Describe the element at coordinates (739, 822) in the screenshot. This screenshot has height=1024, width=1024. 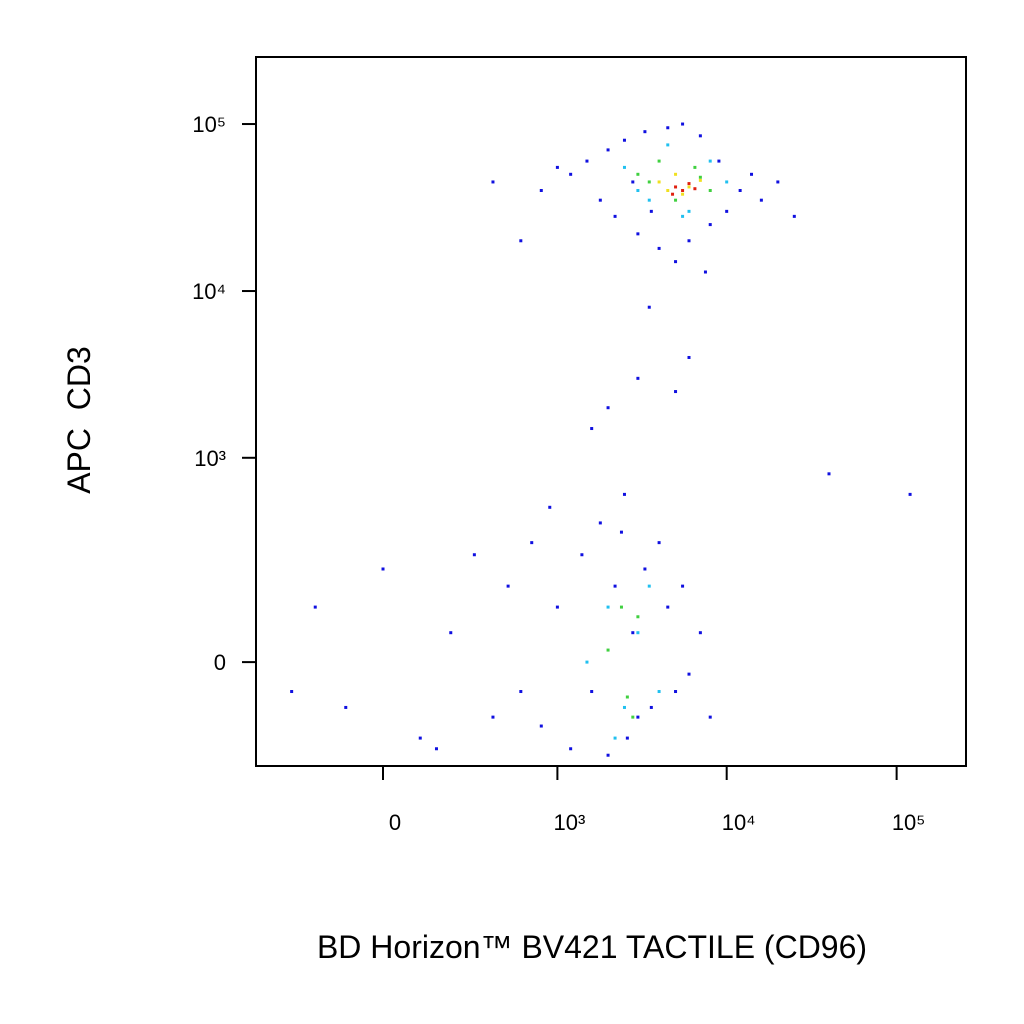
I see `x-tick-label: 10⁴` at that location.